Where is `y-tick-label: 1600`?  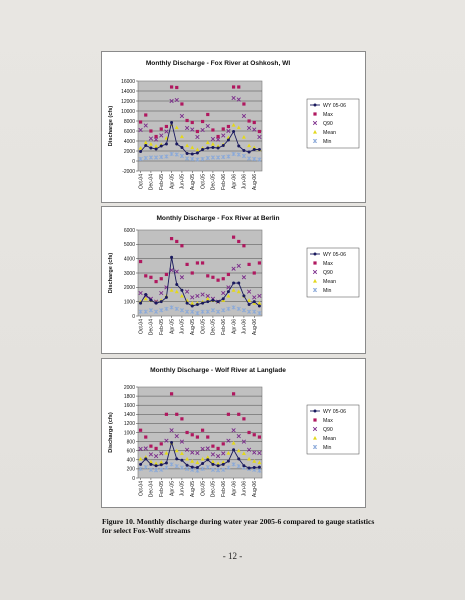
y-tick-label: 1600 is located at coordinates (129, 406).